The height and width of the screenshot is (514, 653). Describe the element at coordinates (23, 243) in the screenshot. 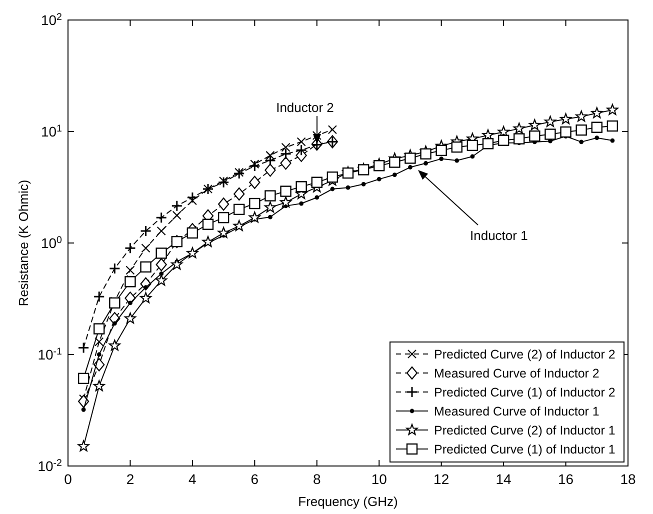

I see `y-axis-title: Resistance (K Ohmic)` at that location.